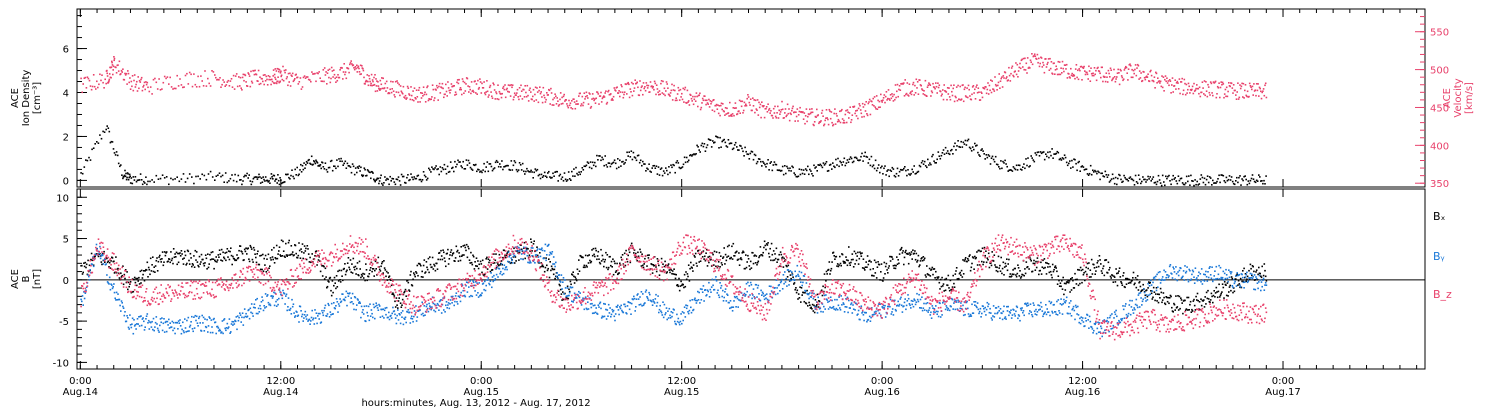 The image size is (1500, 414). What do you see at coordinates (37, 279) in the screenshot?
I see `bottom-ylabel-line: [nT]` at bounding box center [37, 279].